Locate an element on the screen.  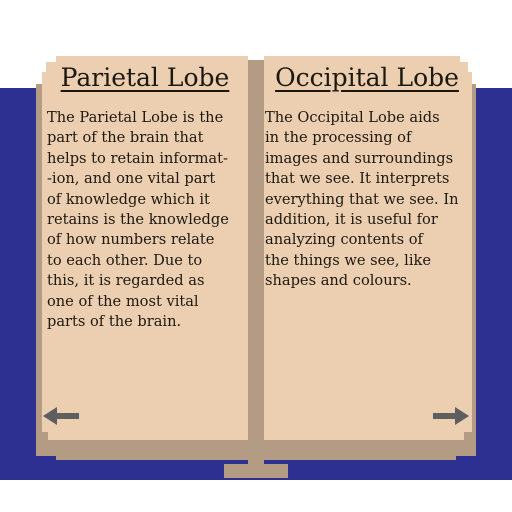
binding-stem is located at coordinates (256, 456).